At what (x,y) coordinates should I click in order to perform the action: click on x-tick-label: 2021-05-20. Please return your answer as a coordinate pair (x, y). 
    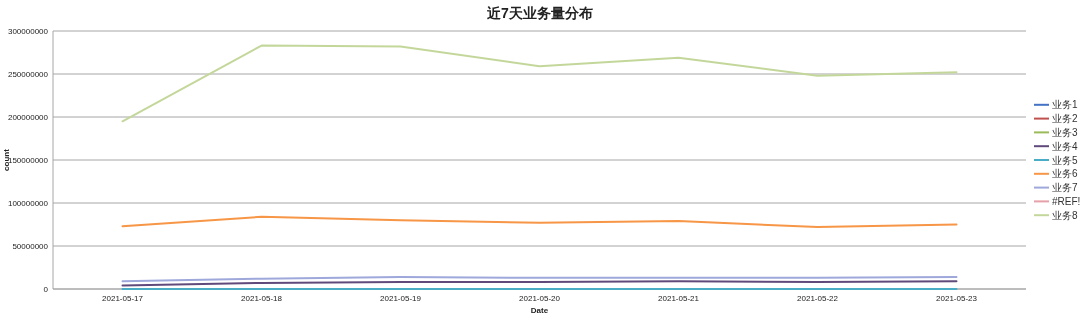
    Looking at the image, I should click on (540, 298).